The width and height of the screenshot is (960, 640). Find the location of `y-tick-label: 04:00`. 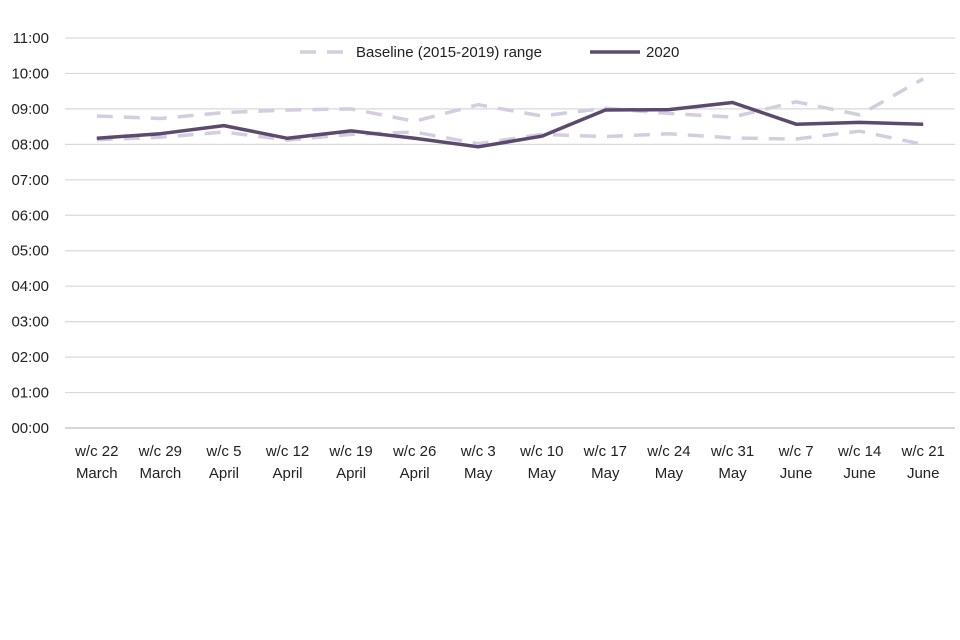

y-tick-label: 04:00 is located at coordinates (30, 286).